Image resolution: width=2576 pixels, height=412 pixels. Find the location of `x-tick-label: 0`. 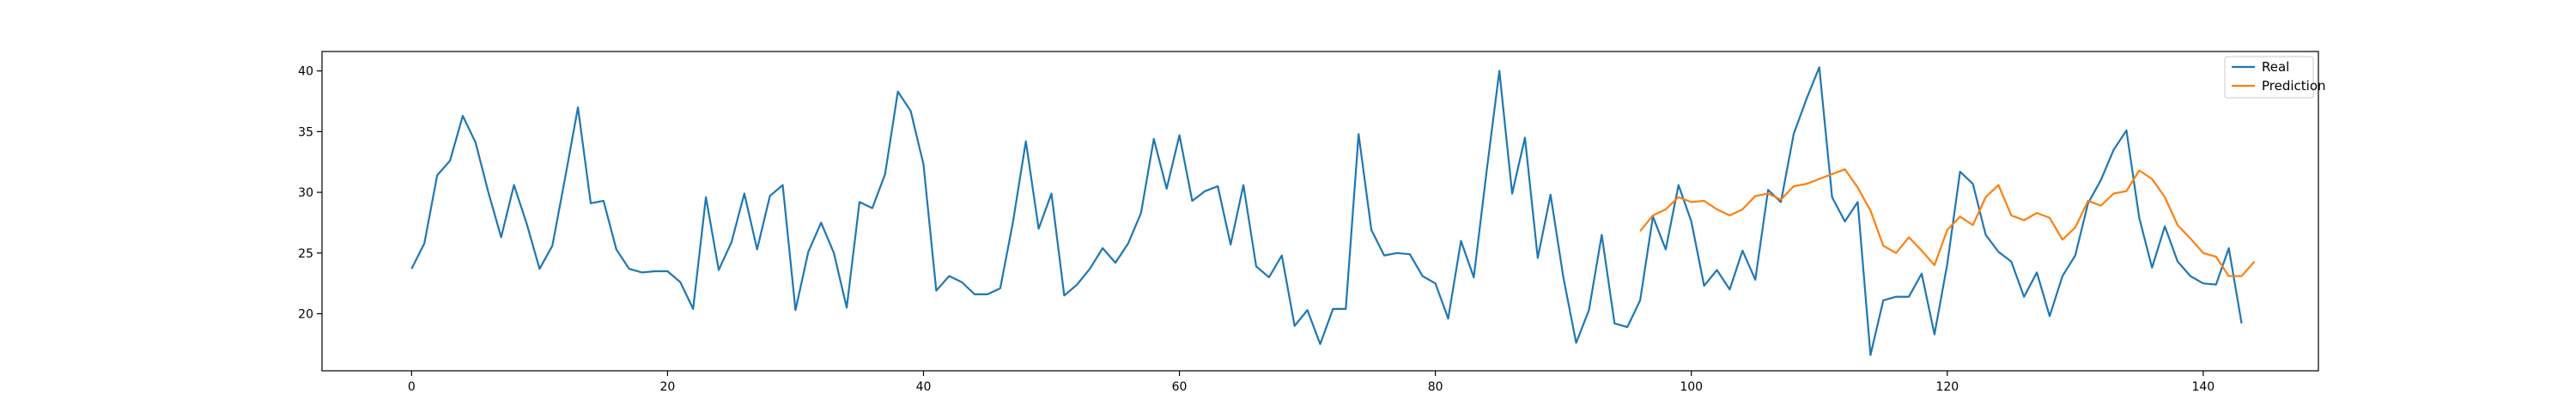

x-tick-label: 0 is located at coordinates (412, 387).